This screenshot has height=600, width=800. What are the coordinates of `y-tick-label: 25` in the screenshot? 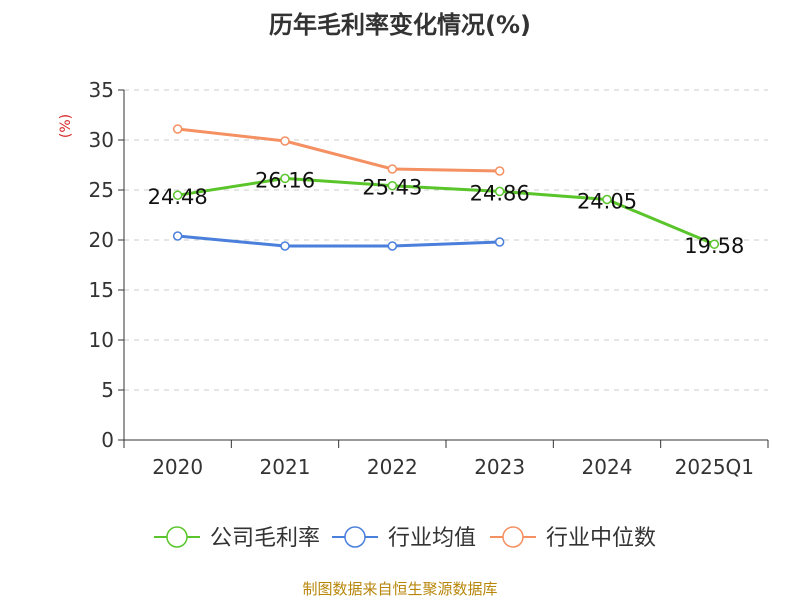 It's located at (101, 190).